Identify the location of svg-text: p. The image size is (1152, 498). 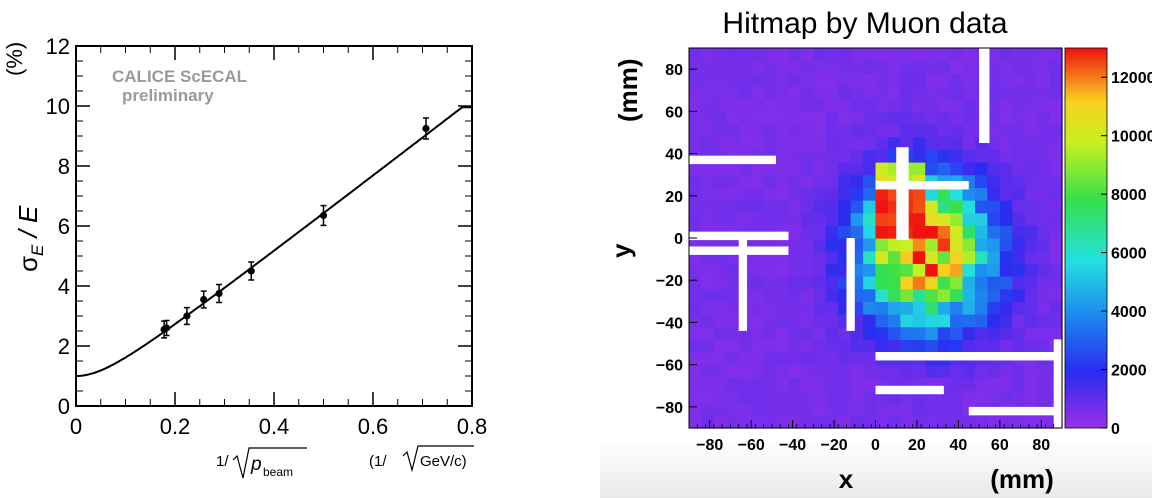
(256, 464).